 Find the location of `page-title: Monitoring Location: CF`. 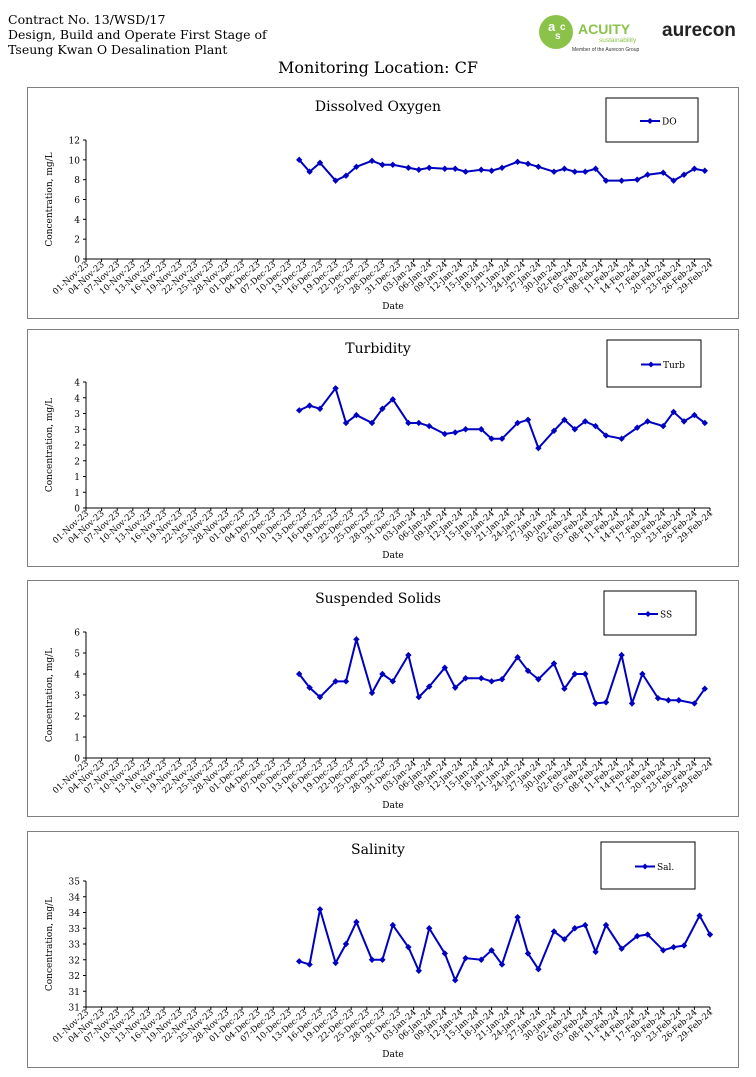

page-title: Monitoring Location: CF is located at coordinates (378, 67).